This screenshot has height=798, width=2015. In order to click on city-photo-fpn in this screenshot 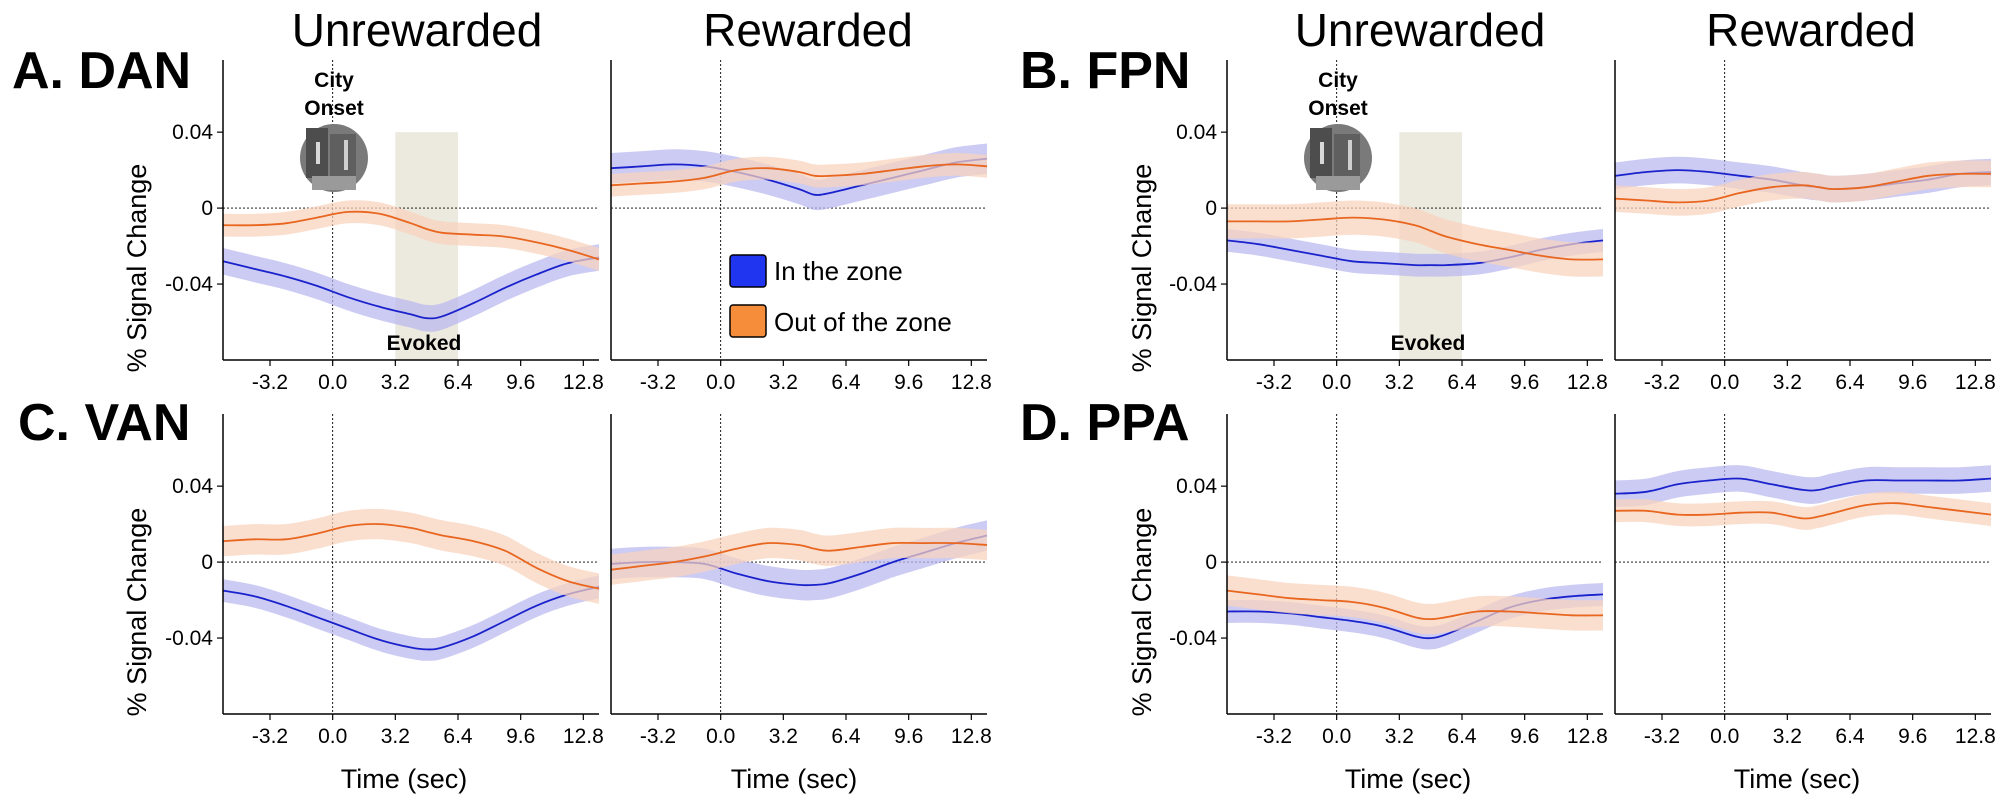, I will do `click(1338, 158)`.